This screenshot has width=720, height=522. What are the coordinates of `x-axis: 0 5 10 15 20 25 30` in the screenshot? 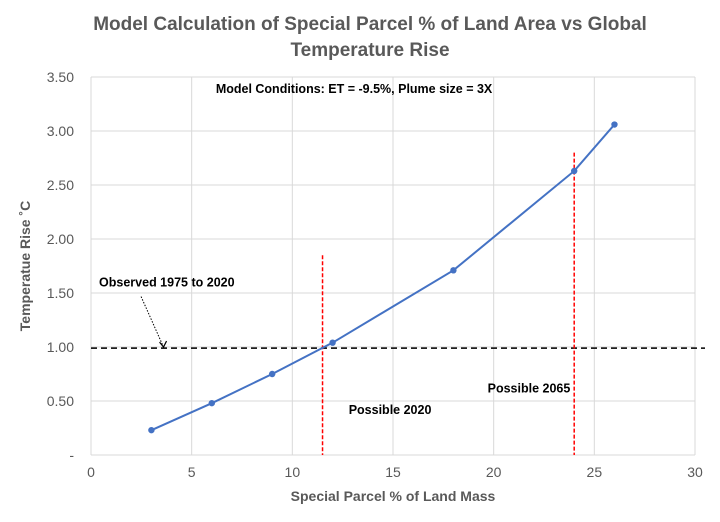 It's located at (395, 472).